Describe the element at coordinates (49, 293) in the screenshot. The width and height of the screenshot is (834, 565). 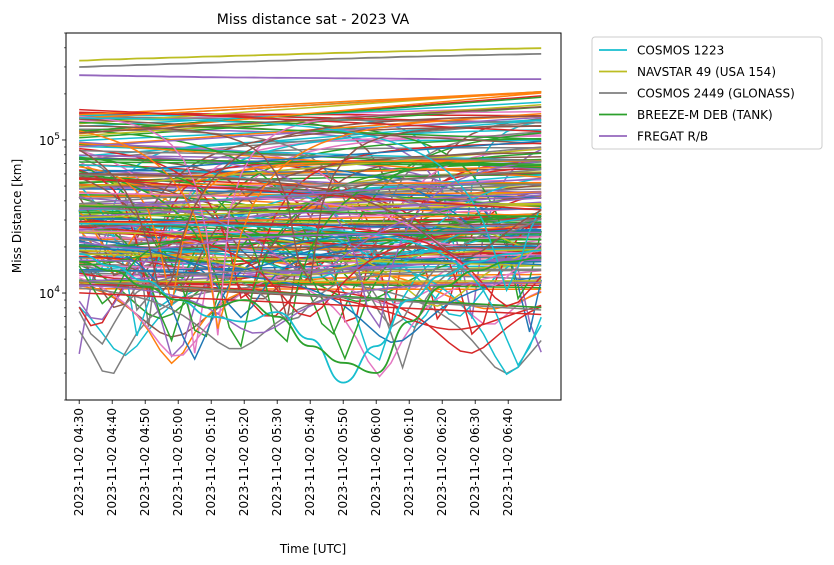
I see `y-tick-label: 10⁴` at that location.